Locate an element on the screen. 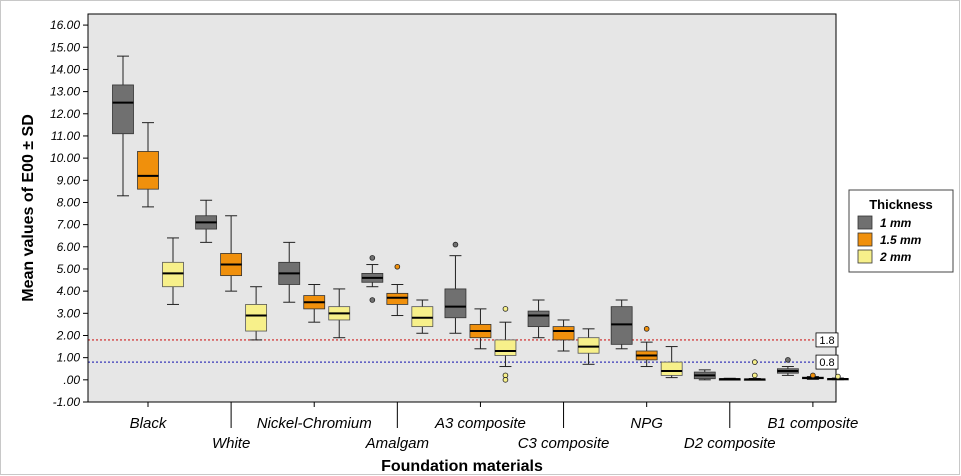  y-tick-label: 13.00 is located at coordinates (65, 92).